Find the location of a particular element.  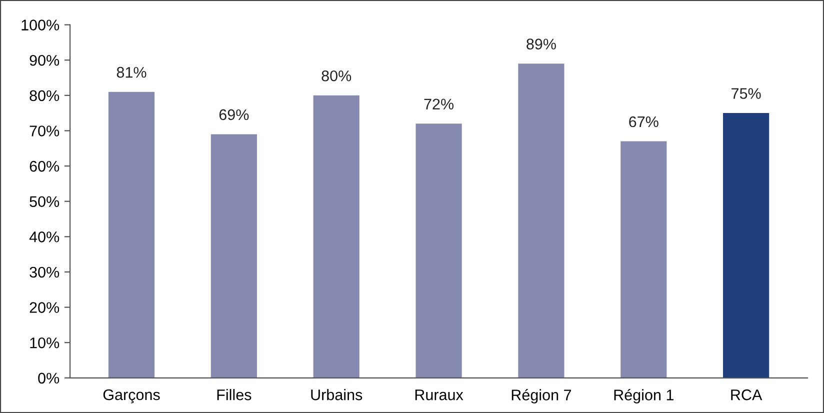

y-tick-label: 30% is located at coordinates (45, 272).